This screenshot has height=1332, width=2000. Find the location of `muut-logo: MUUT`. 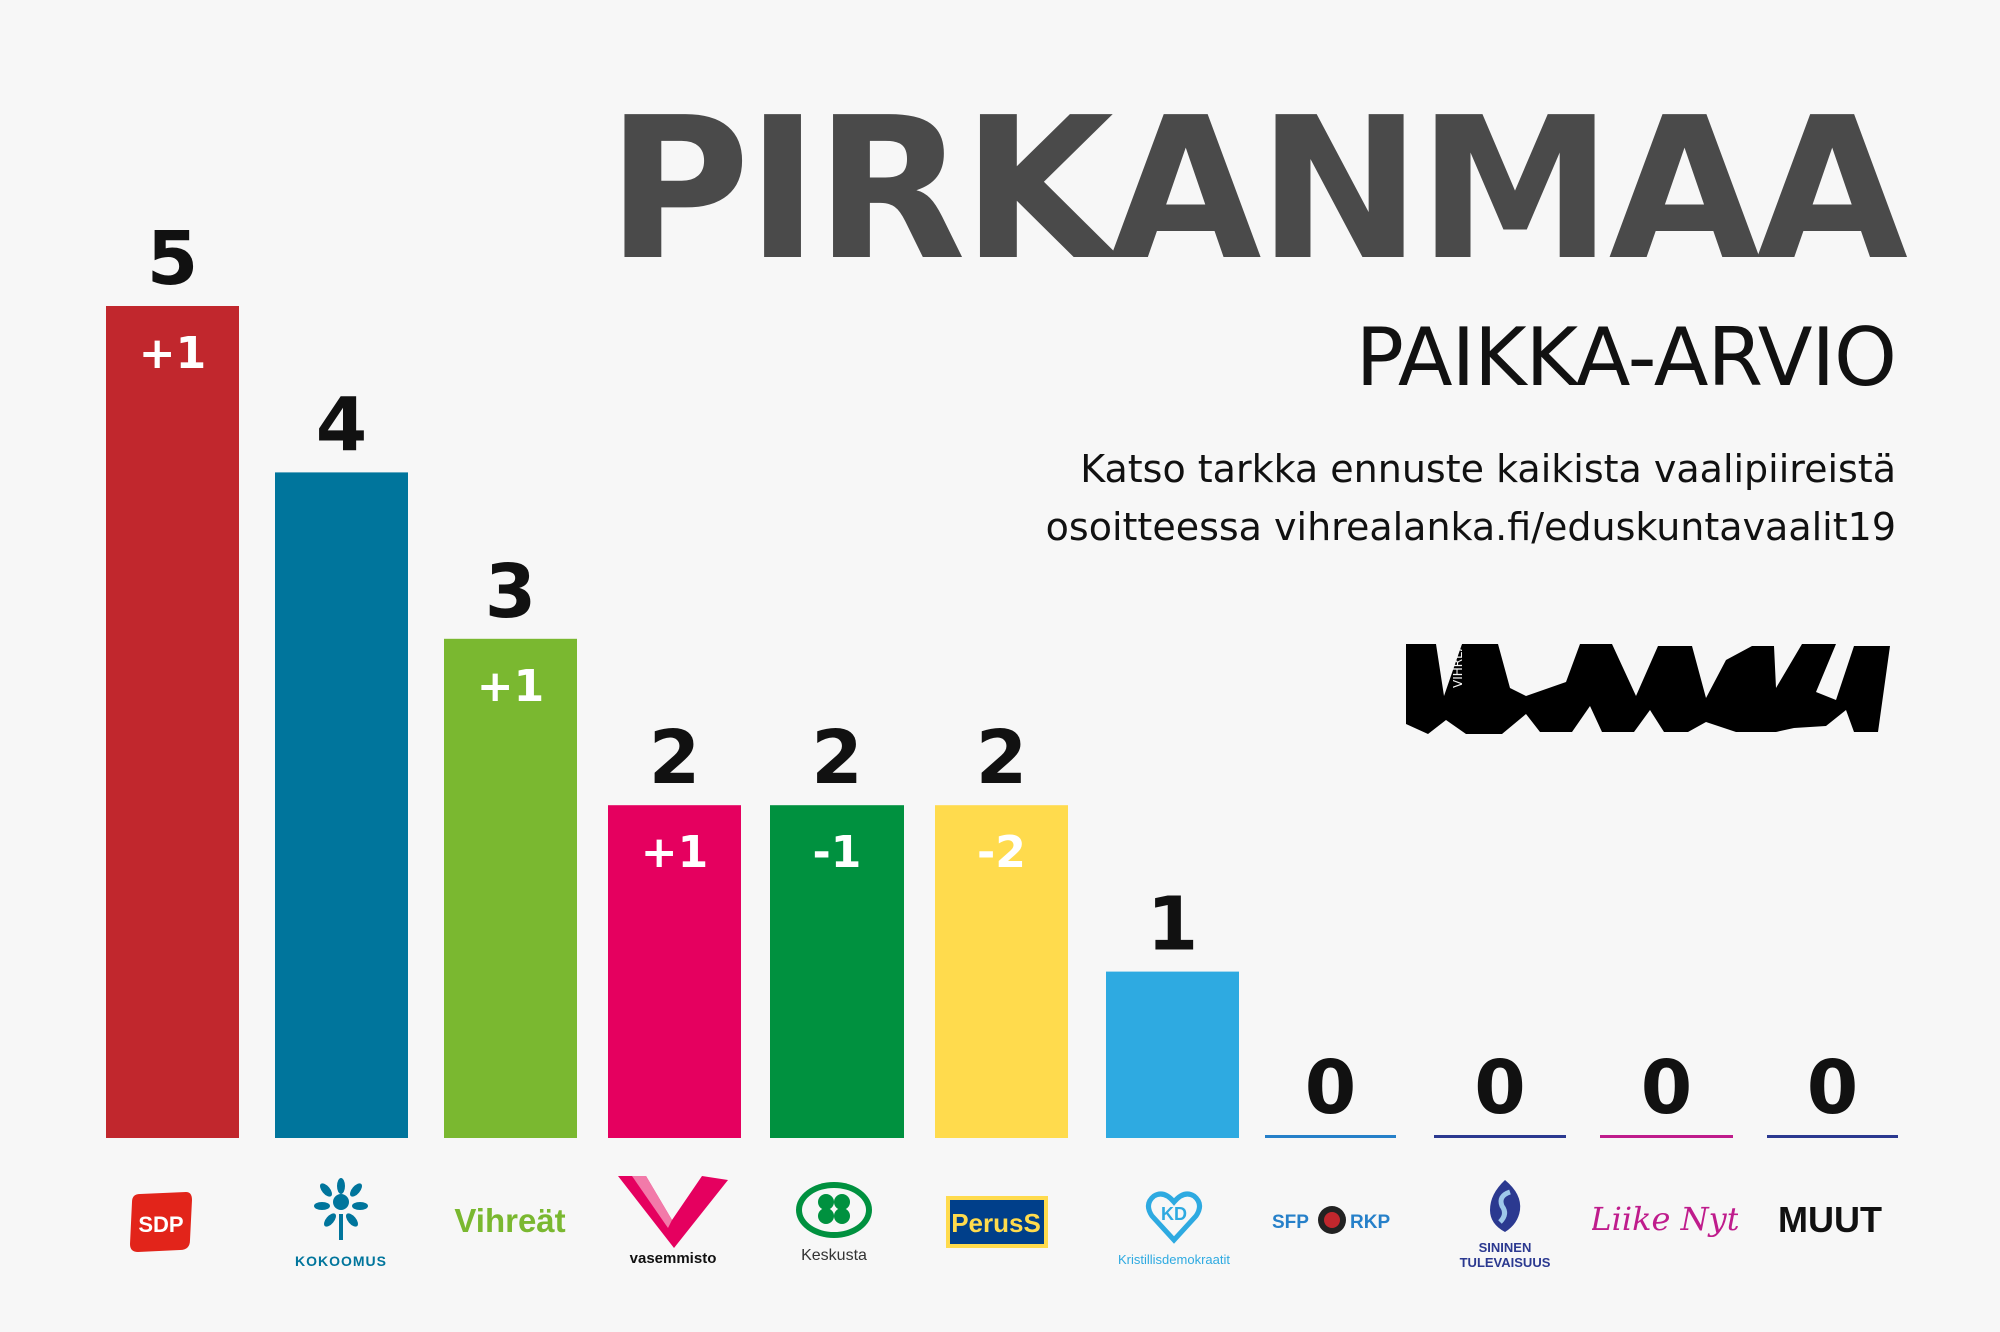

muut-logo: MUUT is located at coordinates (1830, 1219).